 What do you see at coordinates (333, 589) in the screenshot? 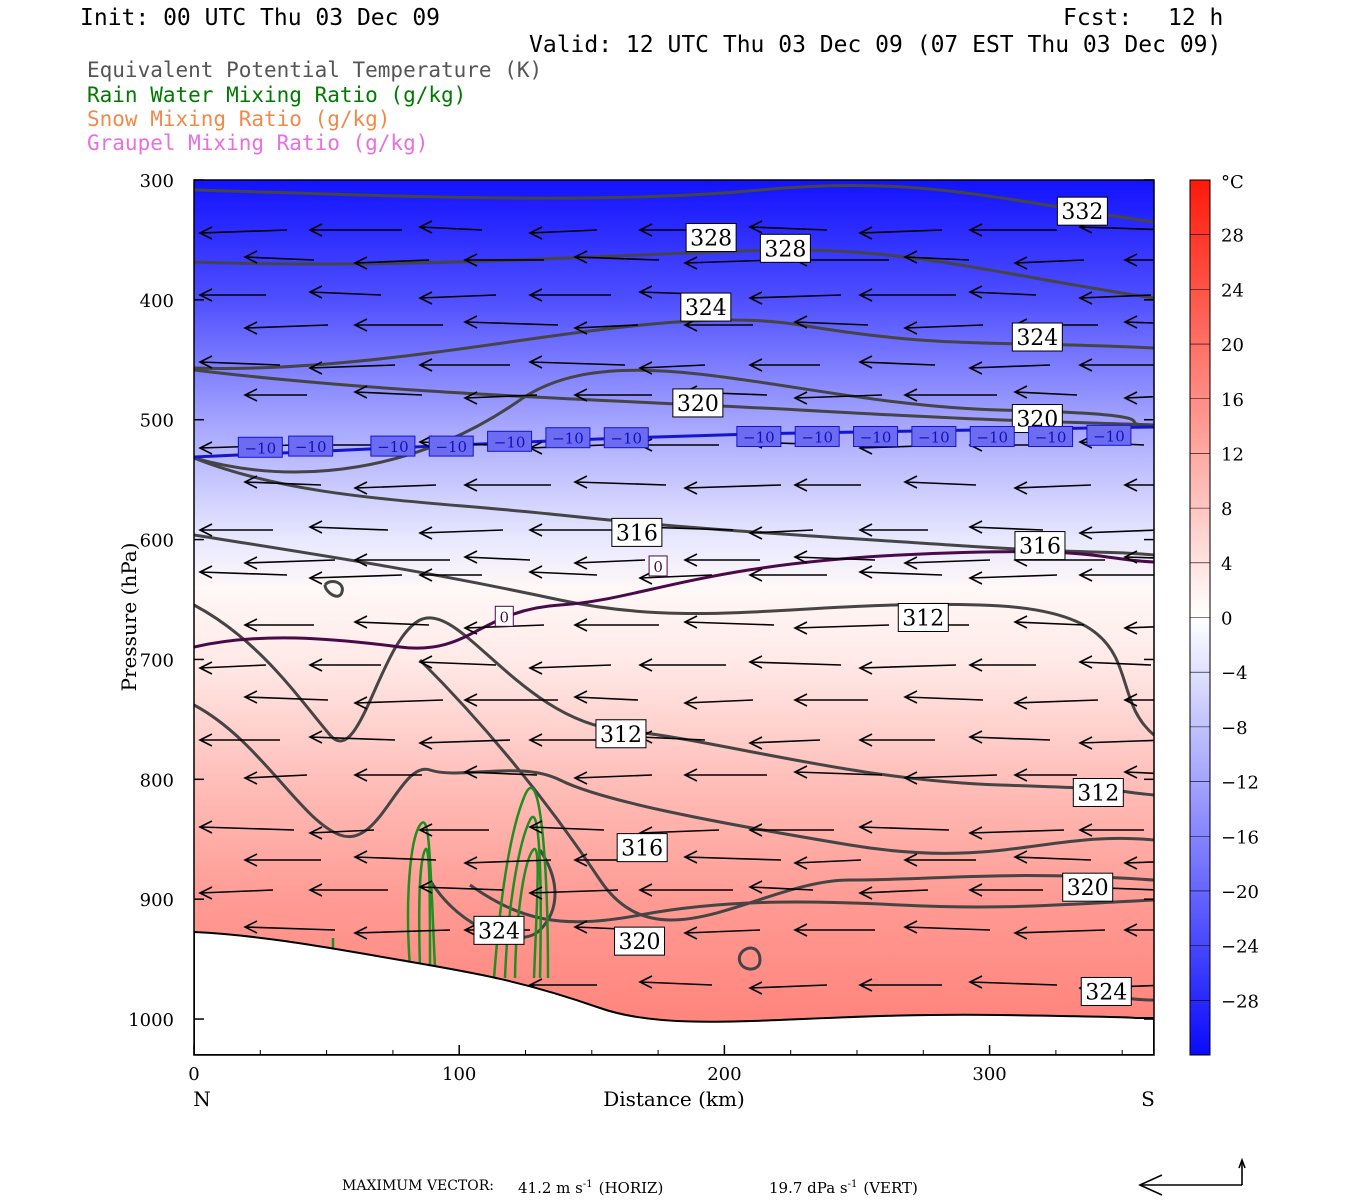
I see `theta-e-closed-contour-small` at bounding box center [333, 589].